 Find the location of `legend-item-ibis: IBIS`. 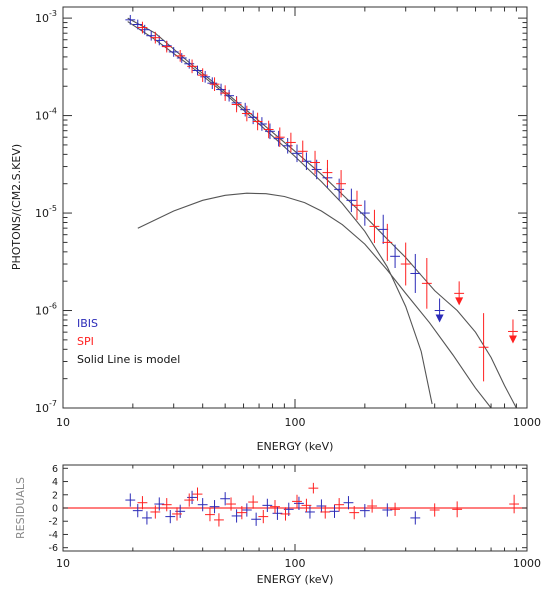

legend-item-ibis: IBIS is located at coordinates (87, 323).